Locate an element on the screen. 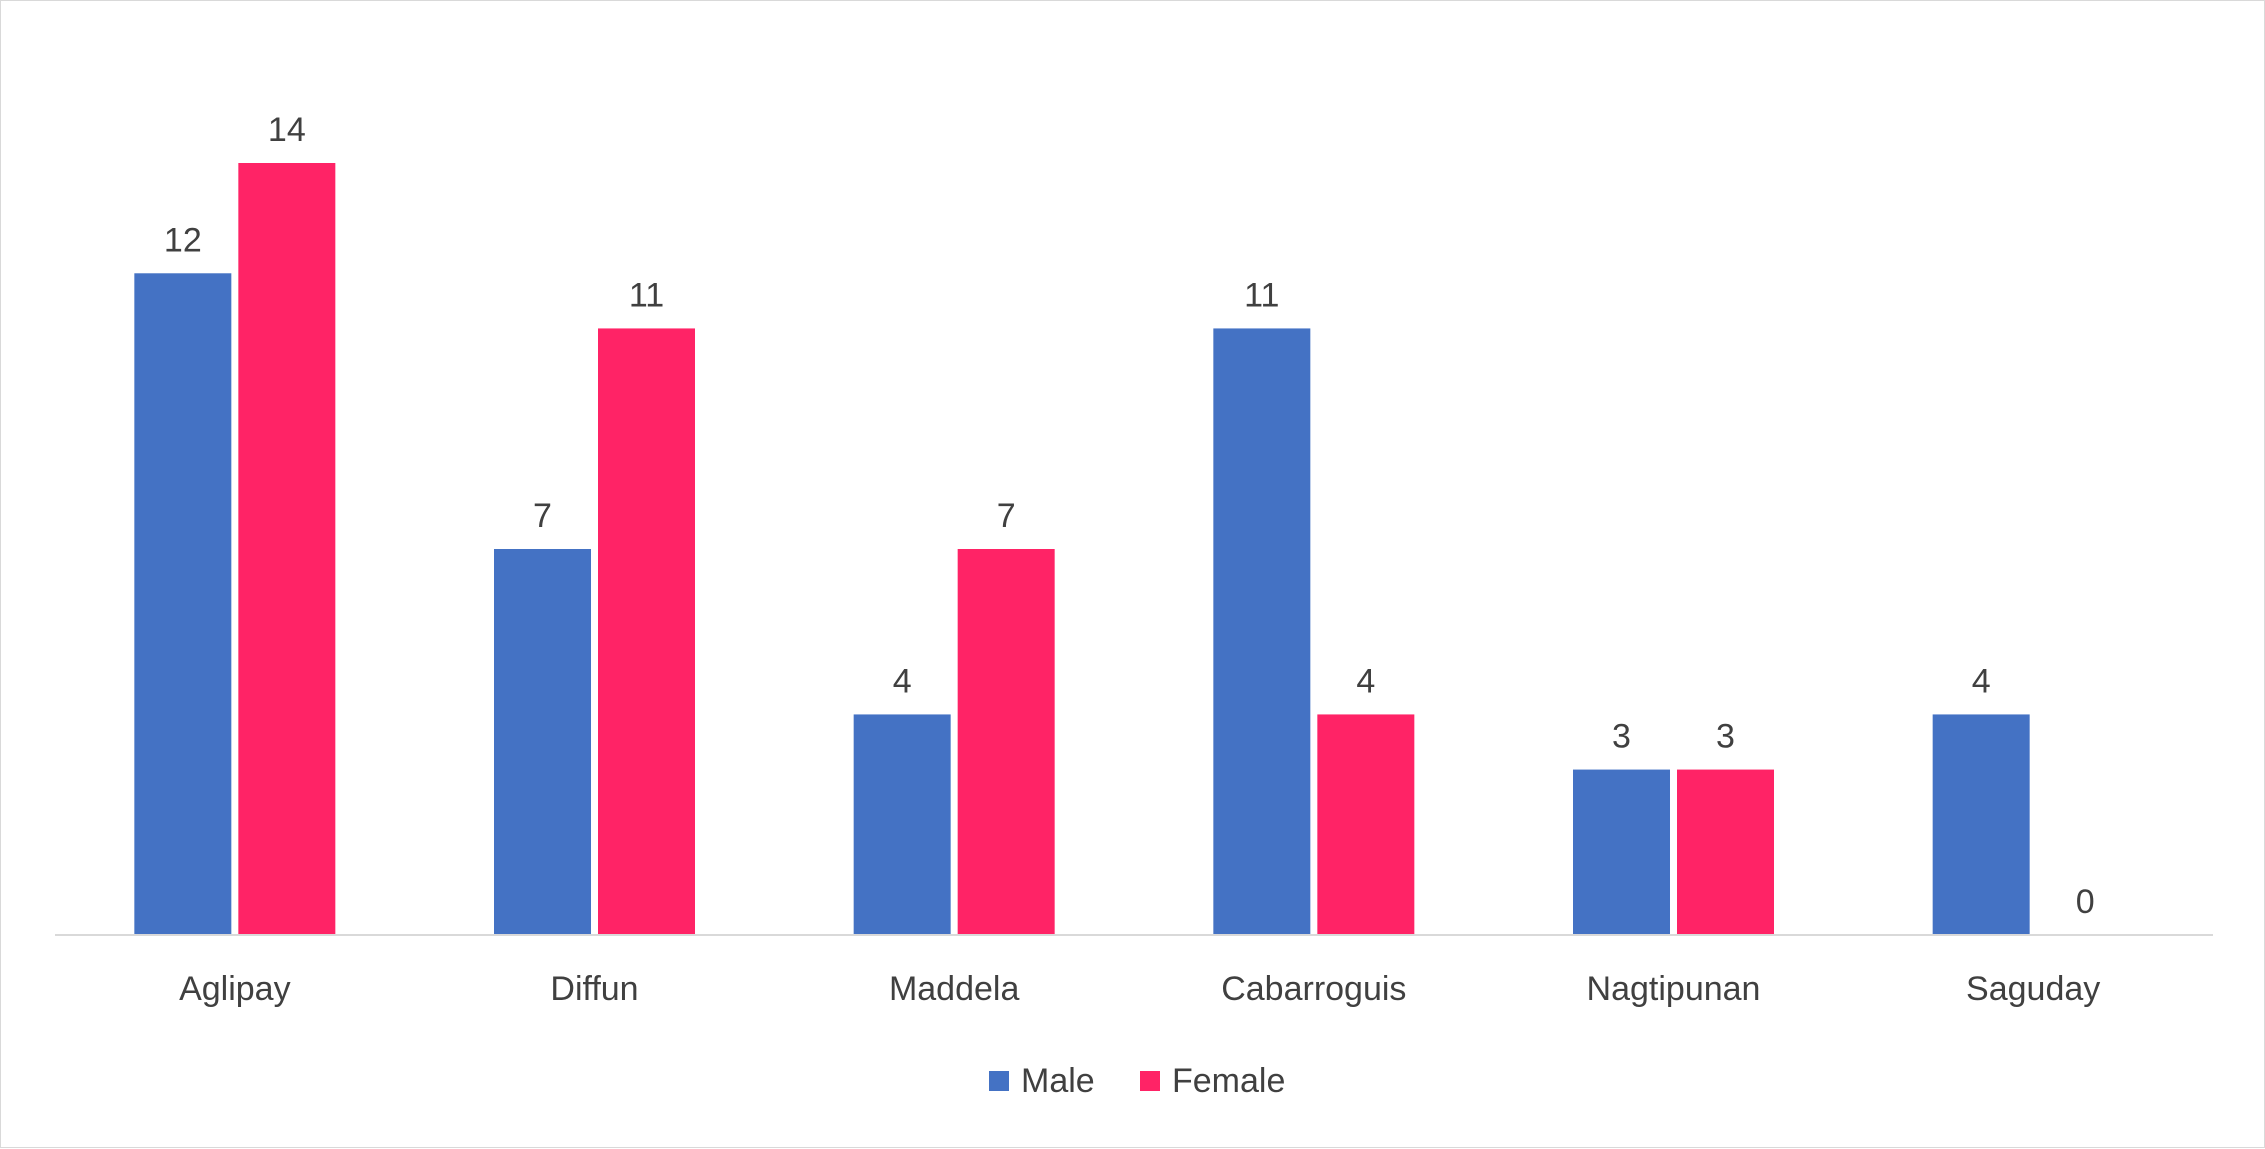 Image resolution: width=2265 pixels, height=1149 pixels. legend-label: Female is located at coordinates (1228, 1081).